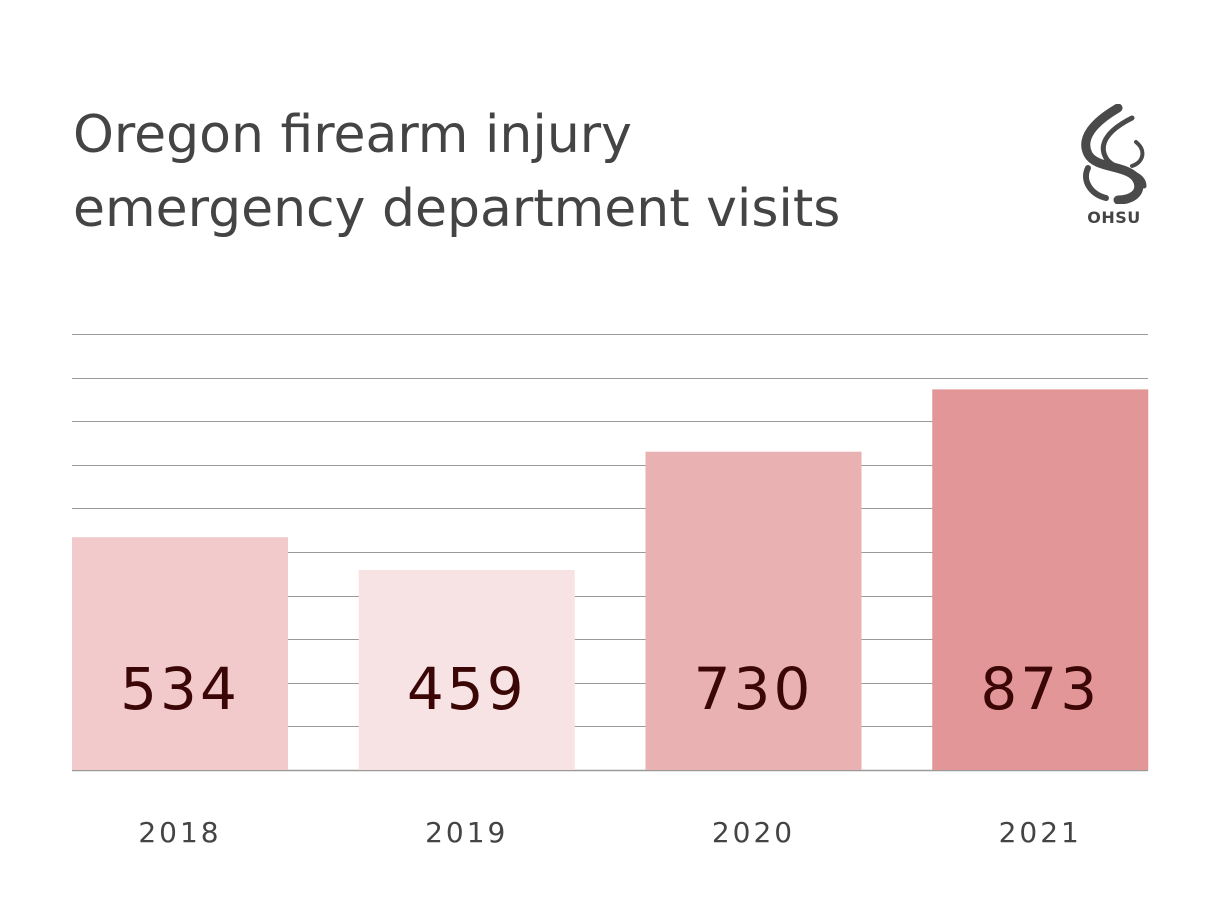 Image resolution: width=1220 pixels, height=915 pixels. What do you see at coordinates (180, 653) in the screenshot?
I see `bar-2018` at bounding box center [180, 653].